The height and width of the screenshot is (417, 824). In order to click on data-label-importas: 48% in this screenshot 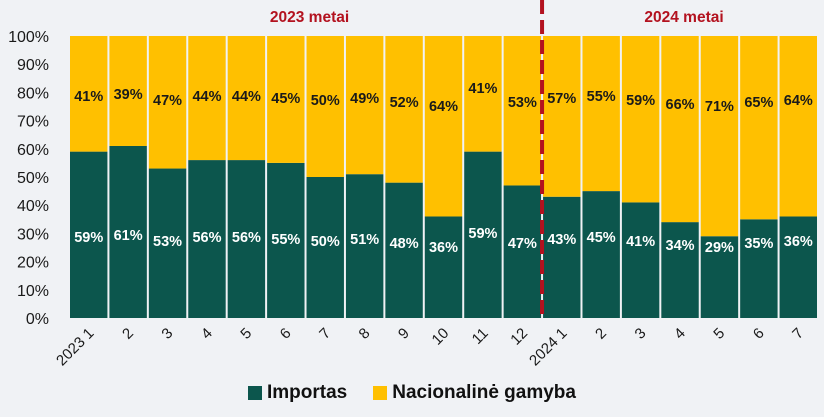, I will do `click(404, 244)`.